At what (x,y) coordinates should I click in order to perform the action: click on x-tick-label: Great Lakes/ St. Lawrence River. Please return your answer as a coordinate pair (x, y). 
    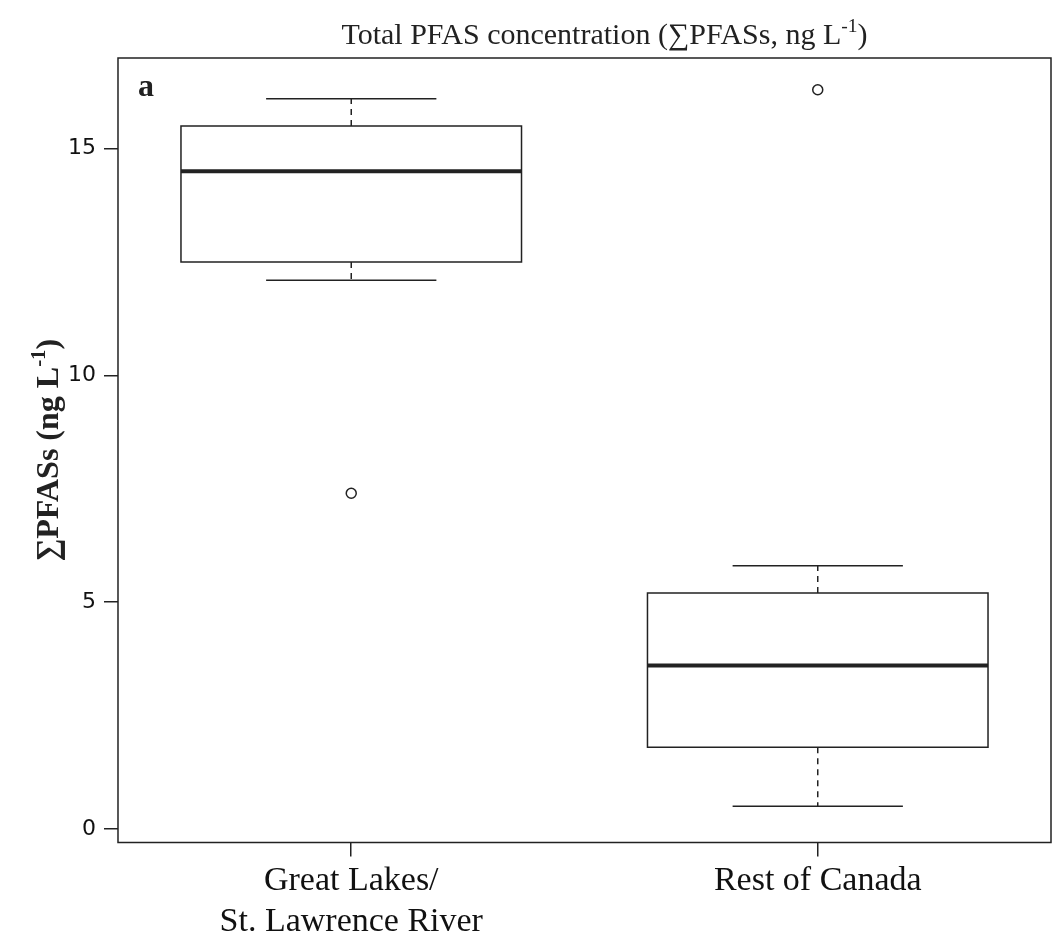
    Looking at the image, I should click on (351, 898).